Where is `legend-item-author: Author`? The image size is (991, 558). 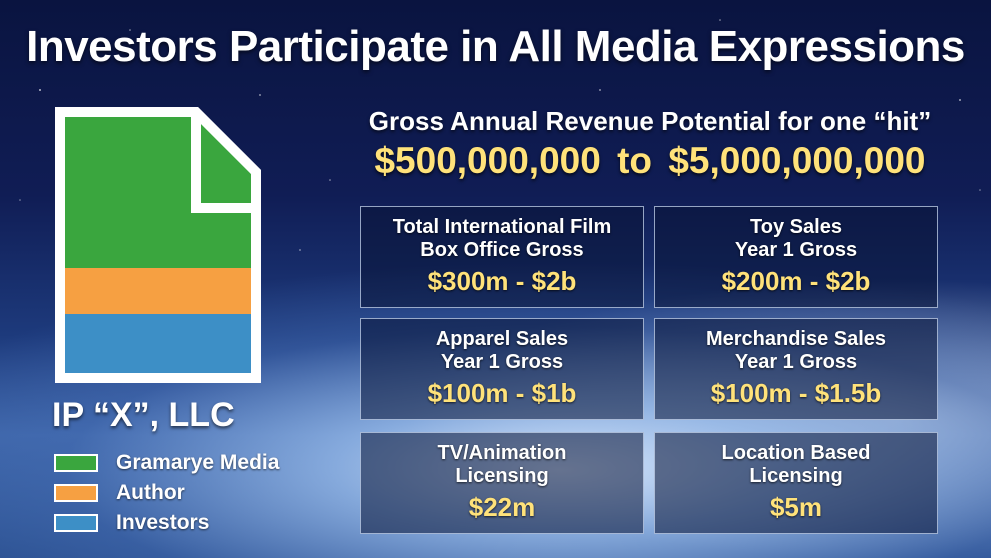 legend-item-author: Author is located at coordinates (166, 493).